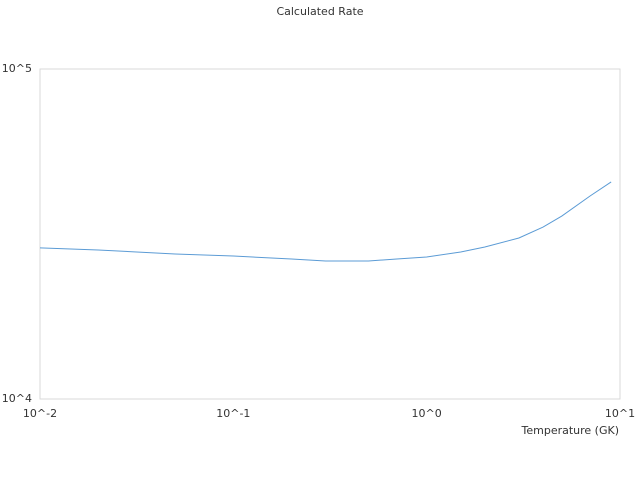  I want to click on y-tick-label: 10^5, so click(17, 68).